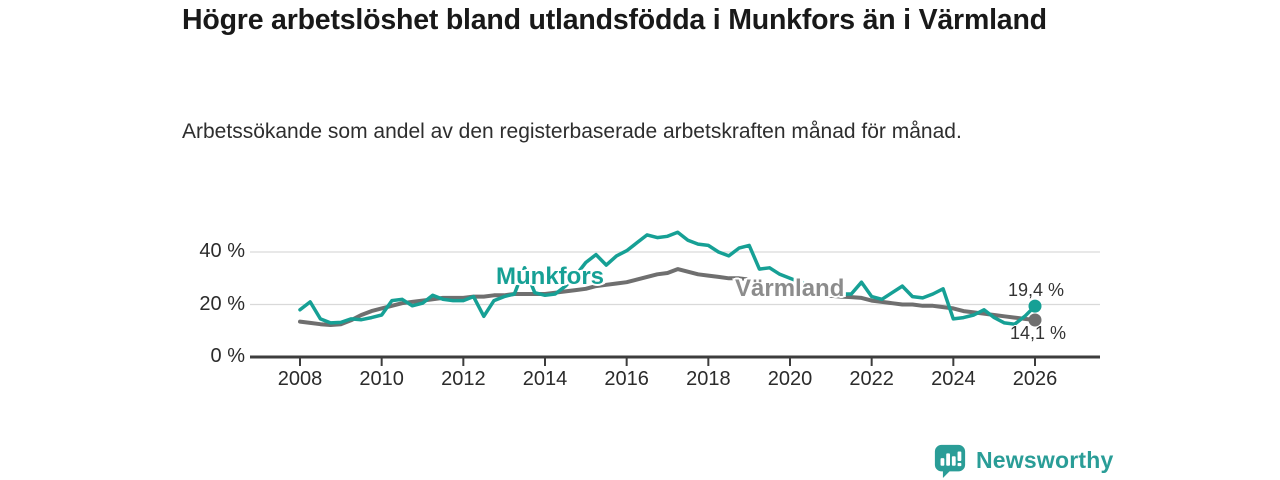 This screenshot has width=1280, height=480. Describe the element at coordinates (222, 251) in the screenshot. I see `y-tick-label: 40 %` at that location.